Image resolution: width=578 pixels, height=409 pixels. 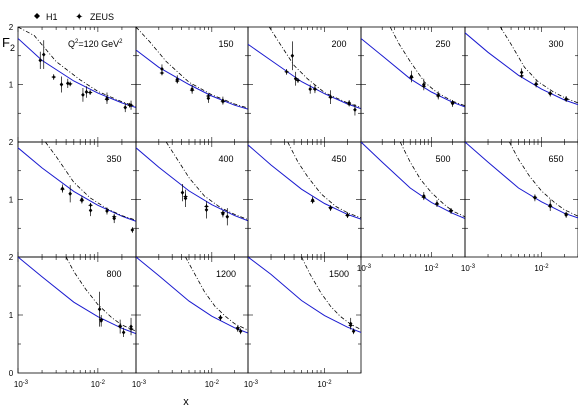 I want to click on y-axis-title: F2, so click(x=8, y=44).